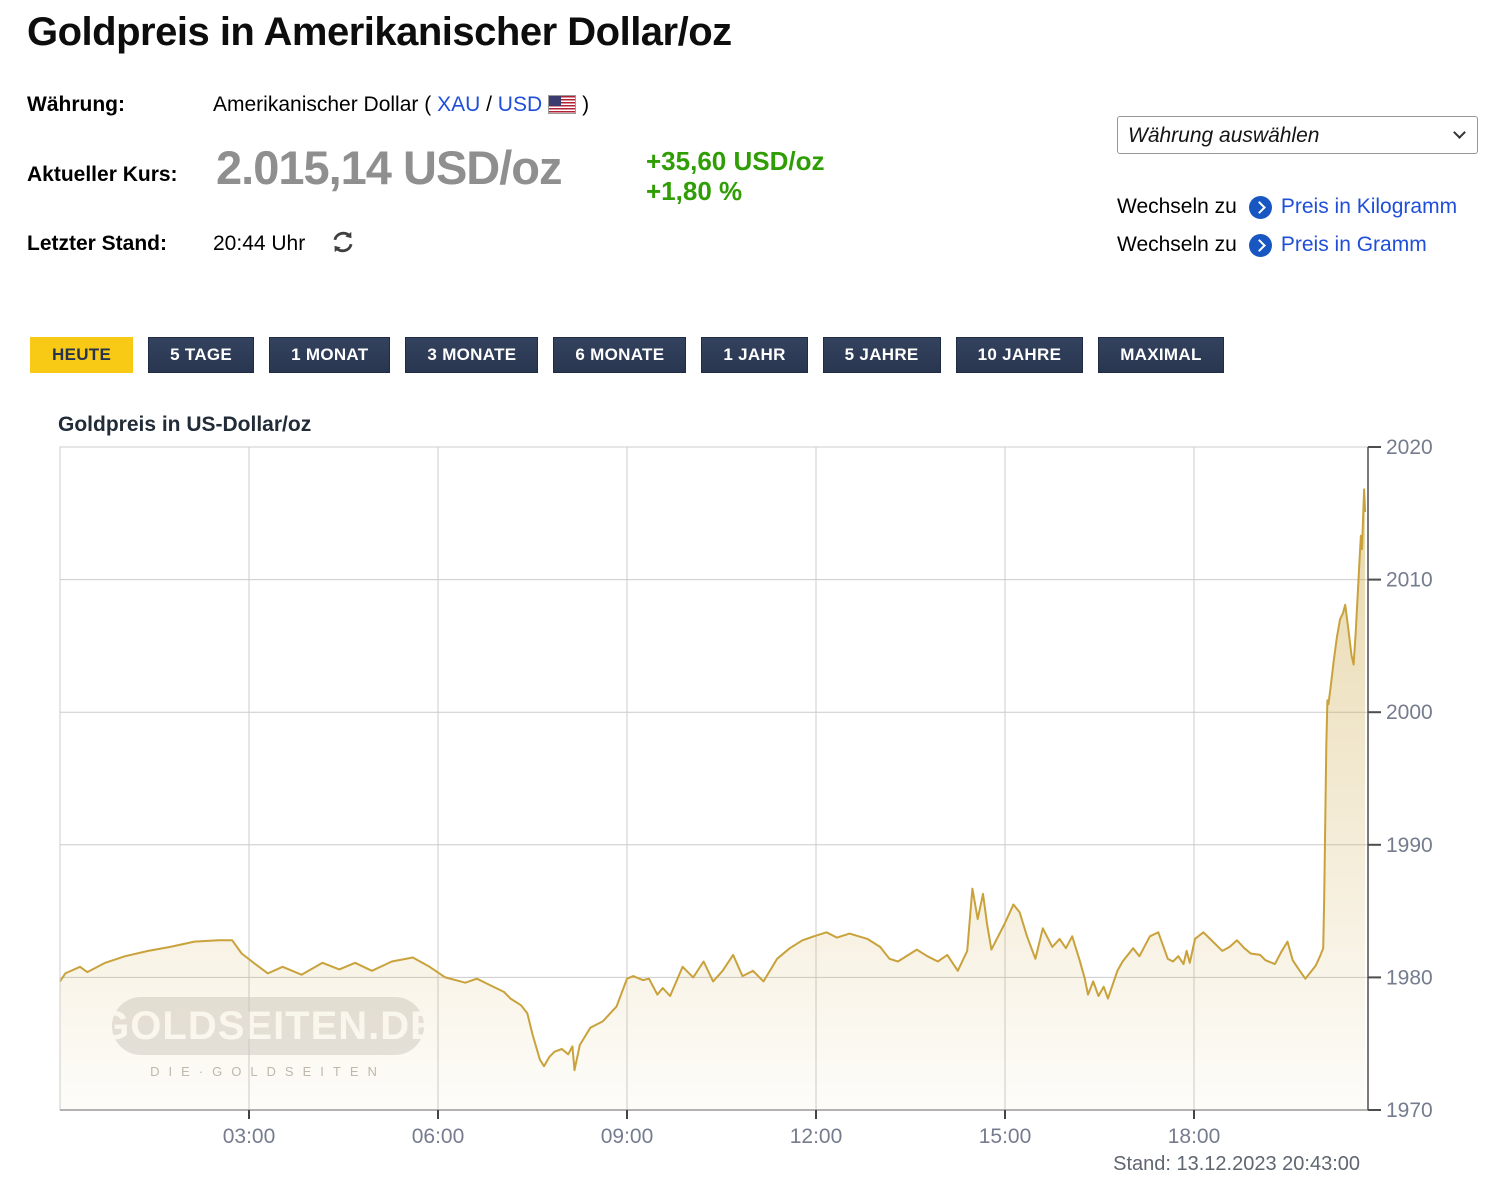  What do you see at coordinates (627, 1136) in the screenshot?
I see `x-tick-label: 09:00` at bounding box center [627, 1136].